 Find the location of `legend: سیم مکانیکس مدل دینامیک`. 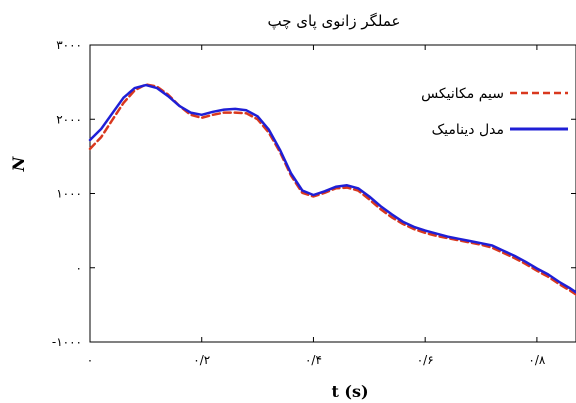

legend: سیم مکانیکس مدل دینامیک is located at coordinates (494, 112).